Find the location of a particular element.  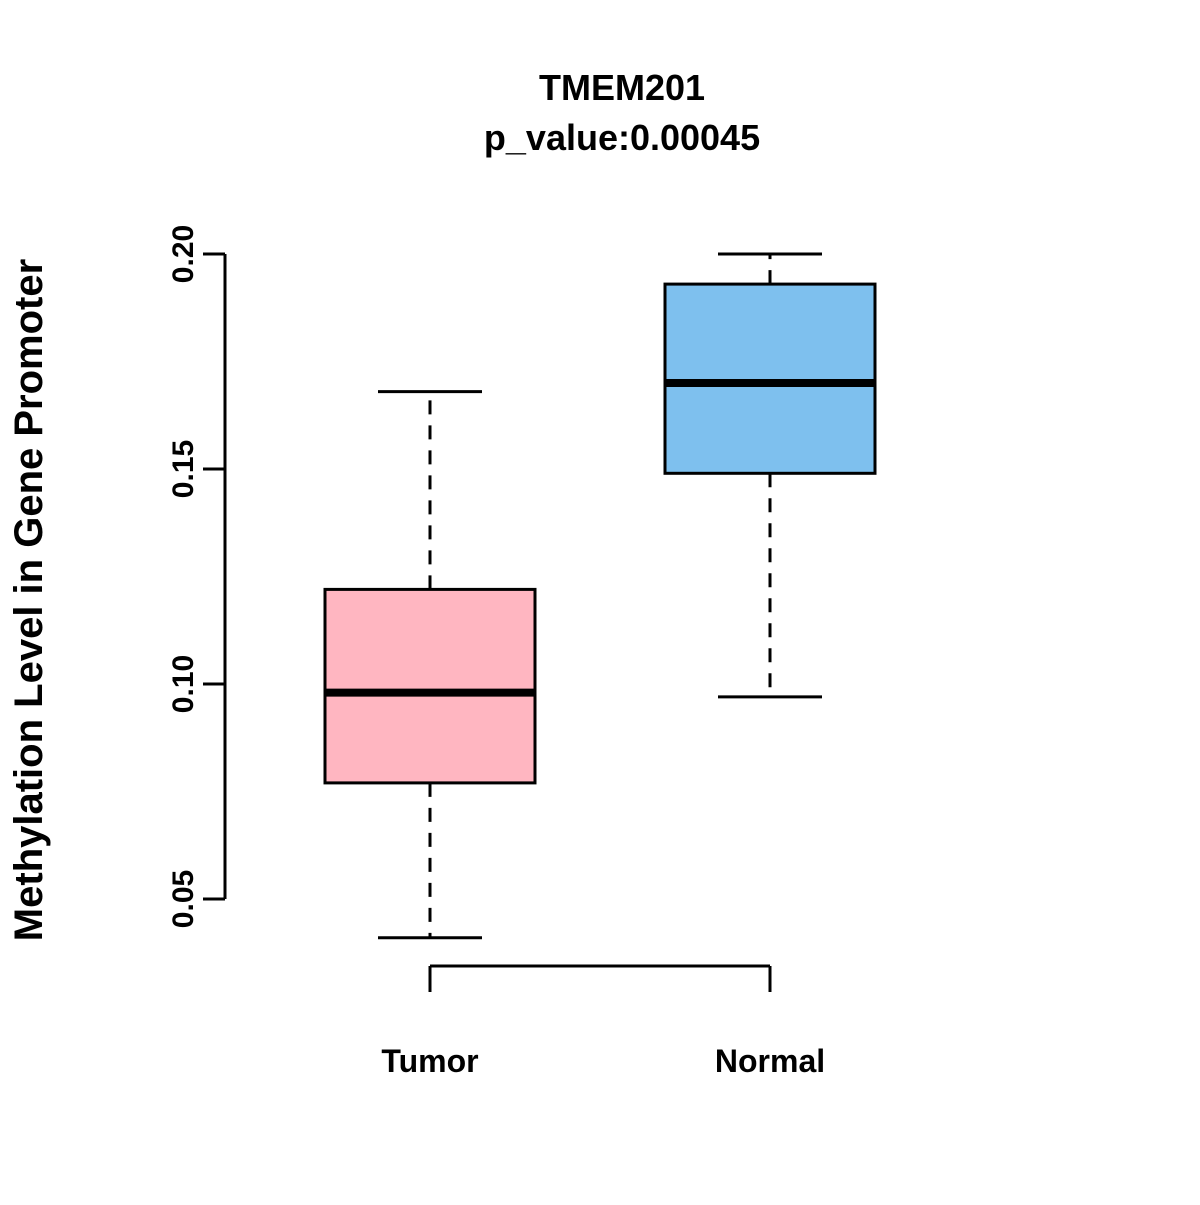

y-tick-label: 0.15 is located at coordinates (183, 469).